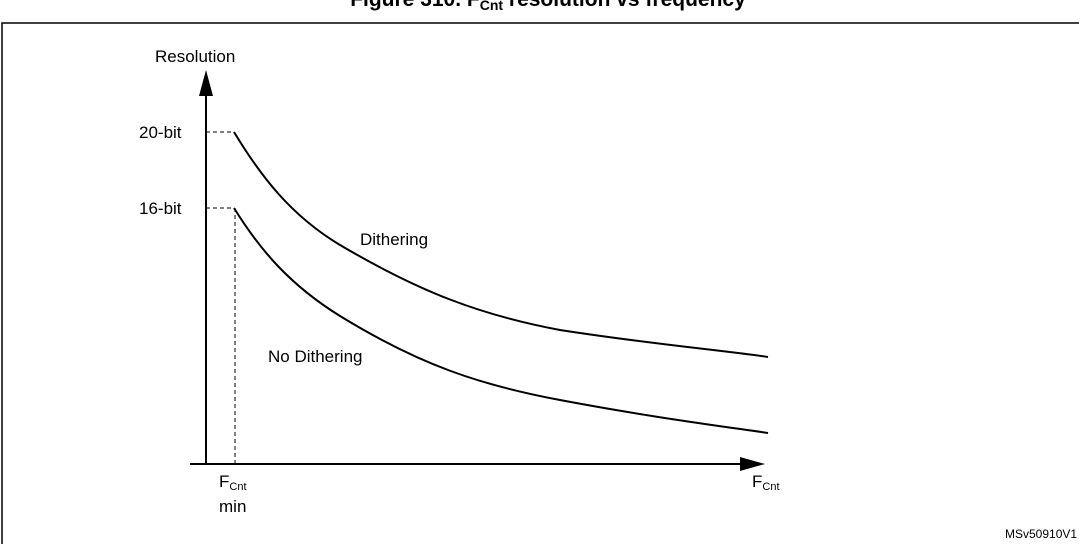 Image resolution: width=1079 pixels, height=544 pixels. Describe the element at coordinates (415, 5) in the screenshot. I see `figure-title-prefix: Figure 310. F` at that location.